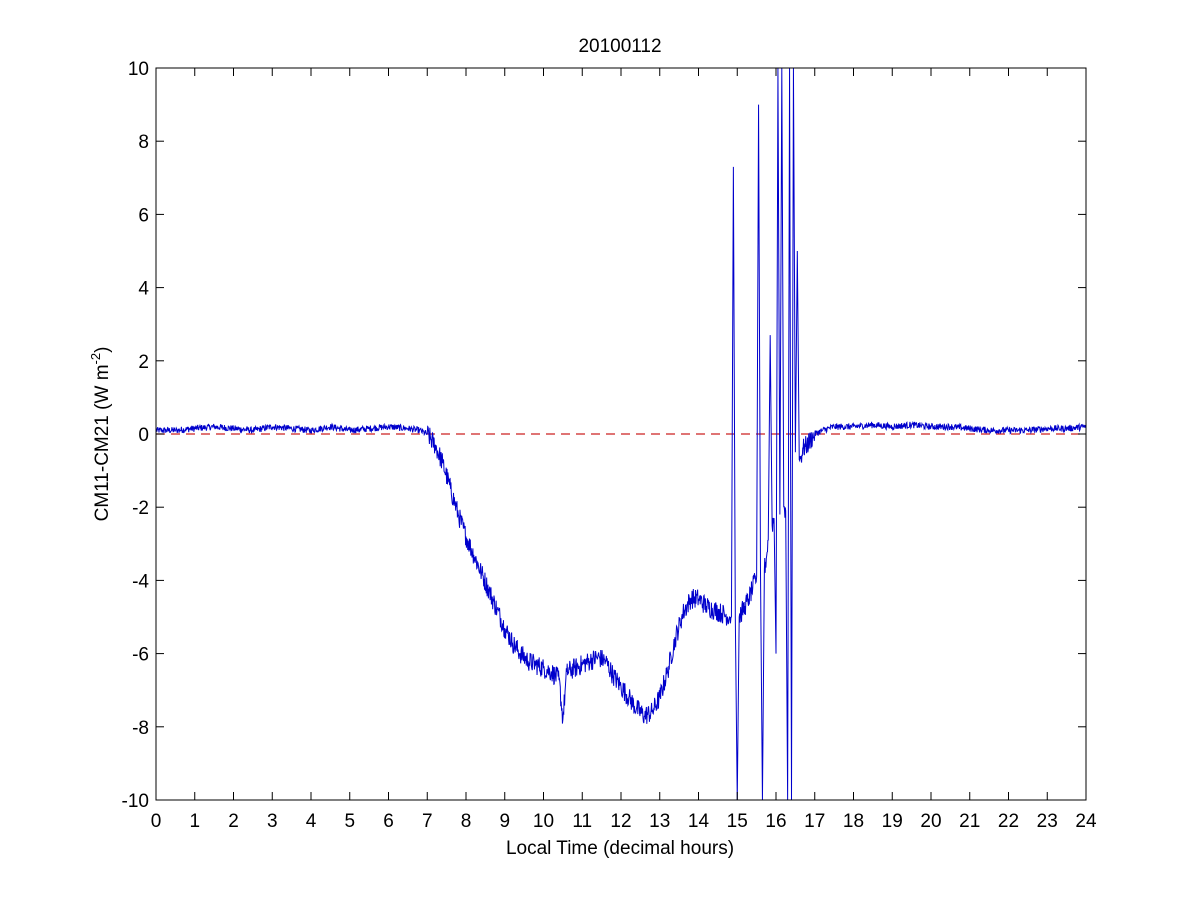  Describe the element at coordinates (699, 821) in the screenshot. I see `x-tick-label: 14` at that location.